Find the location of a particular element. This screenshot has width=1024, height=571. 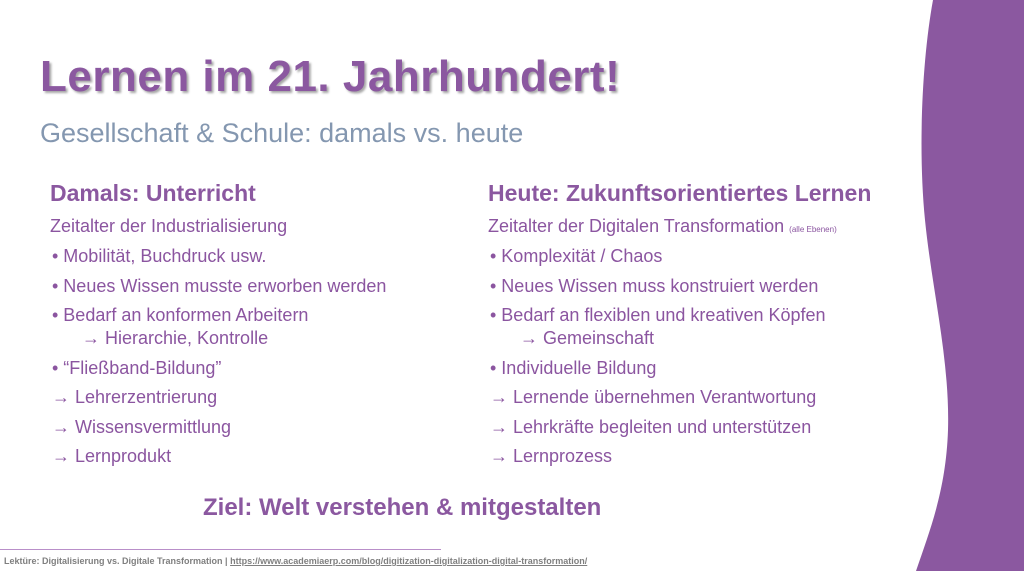

left-heading: Damals: Unterricht is located at coordinates (153, 193).